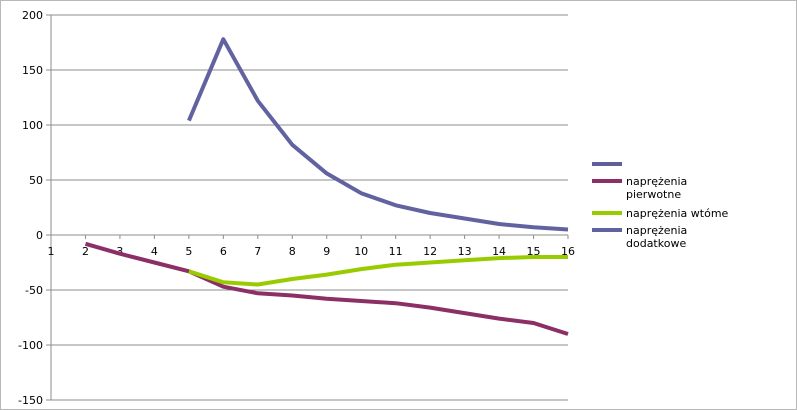 This screenshot has width=797, height=410. What do you see at coordinates (32, 15) in the screenshot?
I see `y-tick-label: 200` at bounding box center [32, 15].